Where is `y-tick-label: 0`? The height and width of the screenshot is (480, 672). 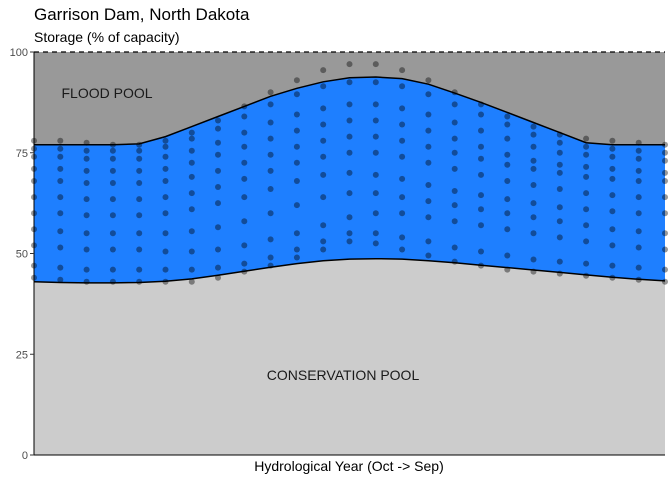
y-tick-label: 0 is located at coordinates (25, 456).